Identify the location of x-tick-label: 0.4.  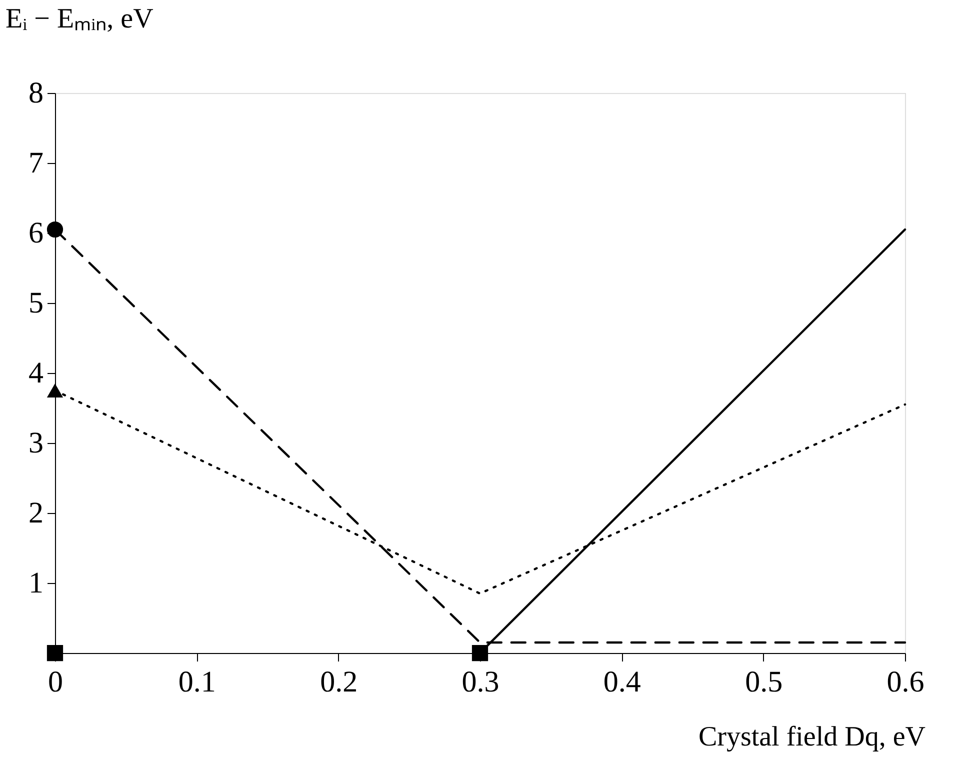
(622, 682).